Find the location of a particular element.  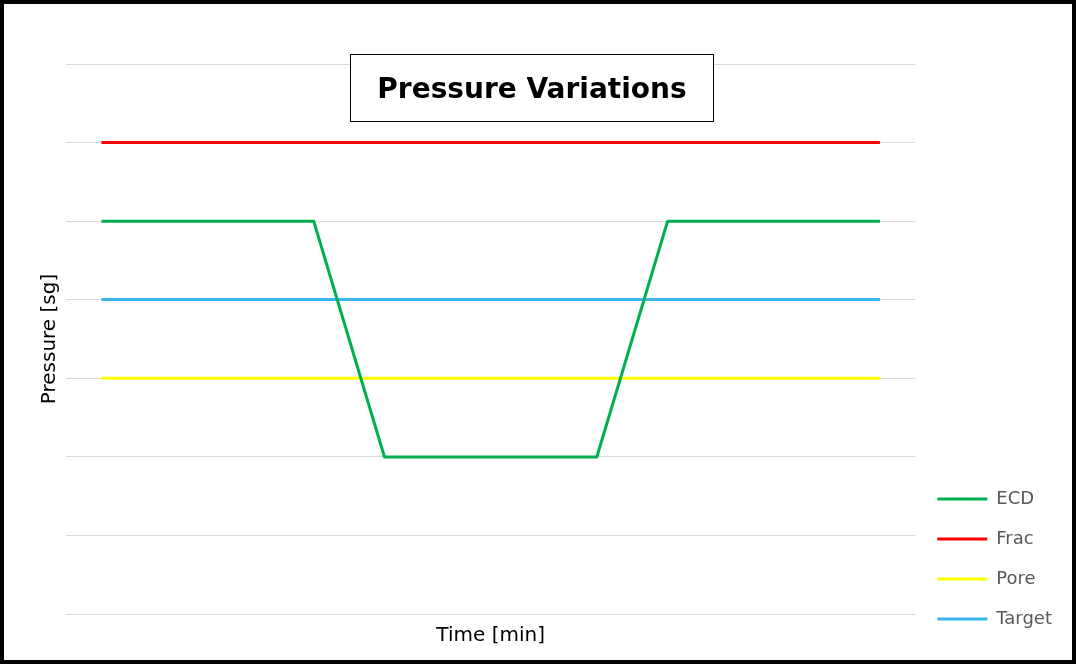

y-axis-title: Pressure [sg] is located at coordinates (48, 339).